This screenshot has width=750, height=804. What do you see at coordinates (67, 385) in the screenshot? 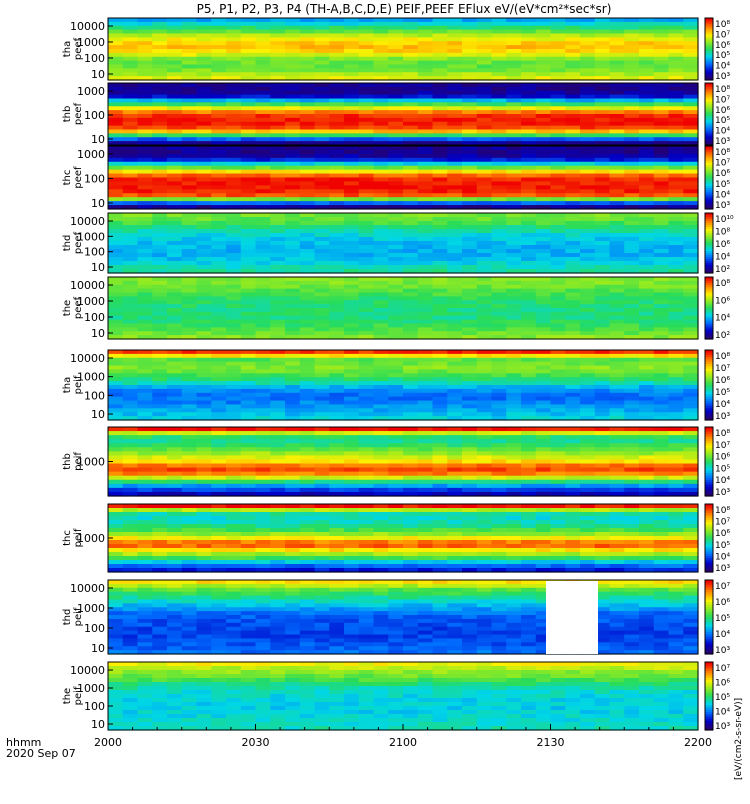
I see `panel-probe-label: tha` at bounding box center [67, 385].